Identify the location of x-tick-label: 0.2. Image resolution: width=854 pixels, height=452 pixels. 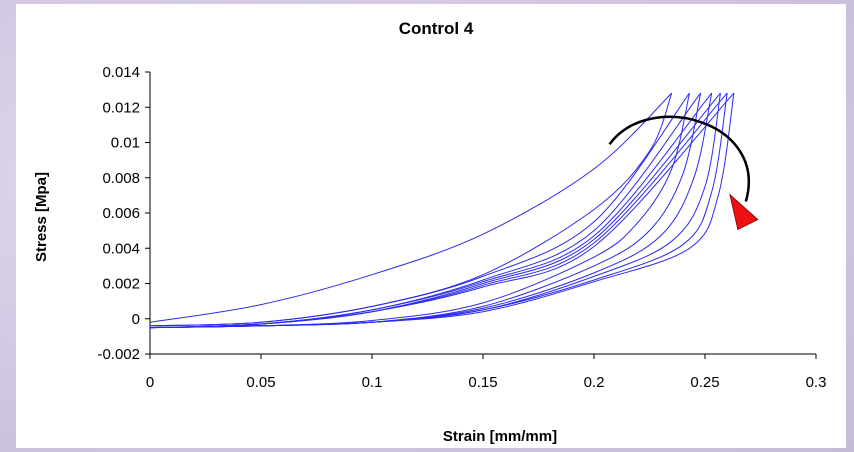
(594, 382).